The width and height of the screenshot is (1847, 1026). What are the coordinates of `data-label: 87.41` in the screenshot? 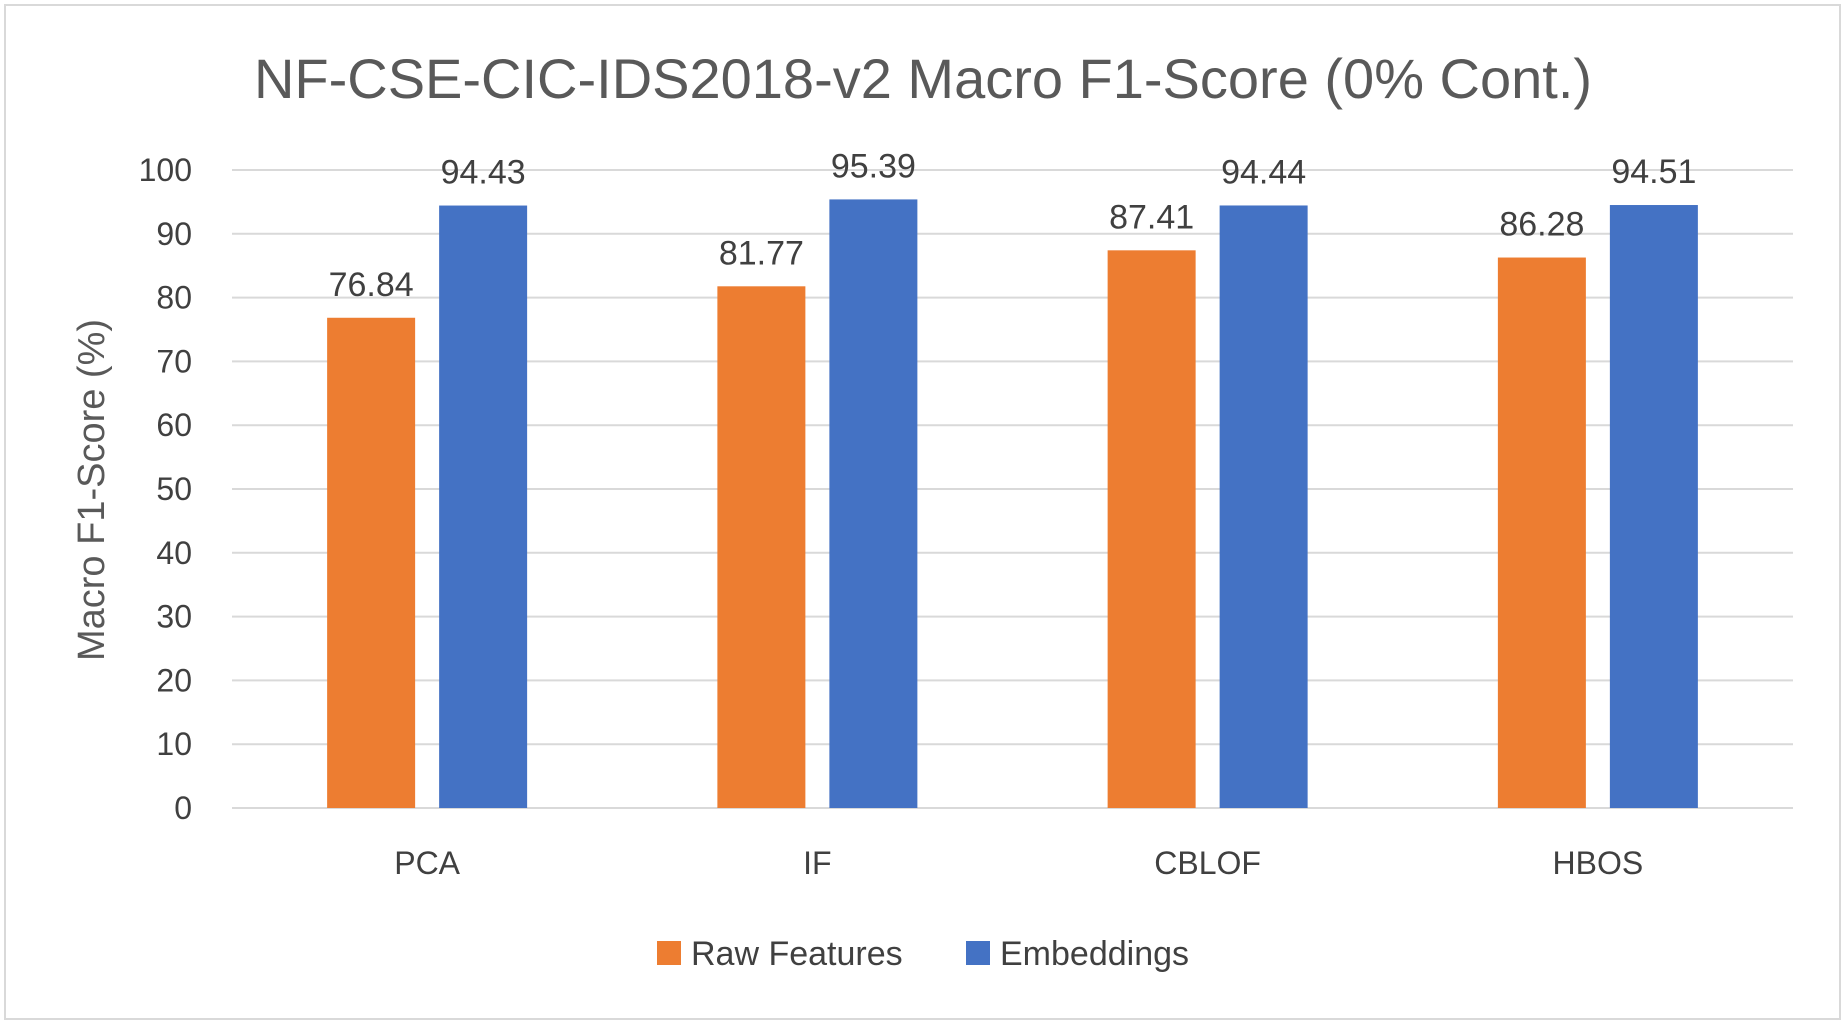 It's located at (1151, 217).